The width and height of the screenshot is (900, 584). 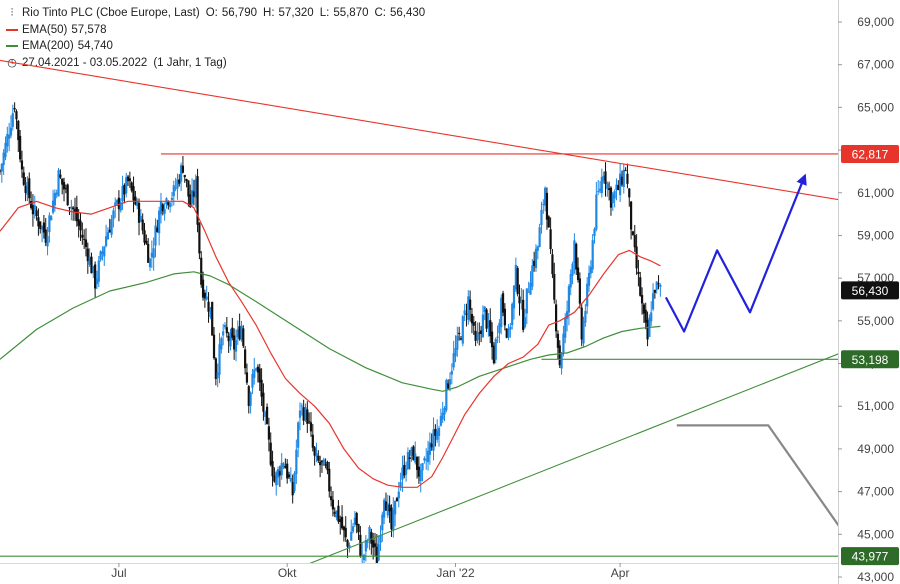 What do you see at coordinates (870, 153) in the screenshot?
I see `price-tag-62,817` at bounding box center [870, 153].